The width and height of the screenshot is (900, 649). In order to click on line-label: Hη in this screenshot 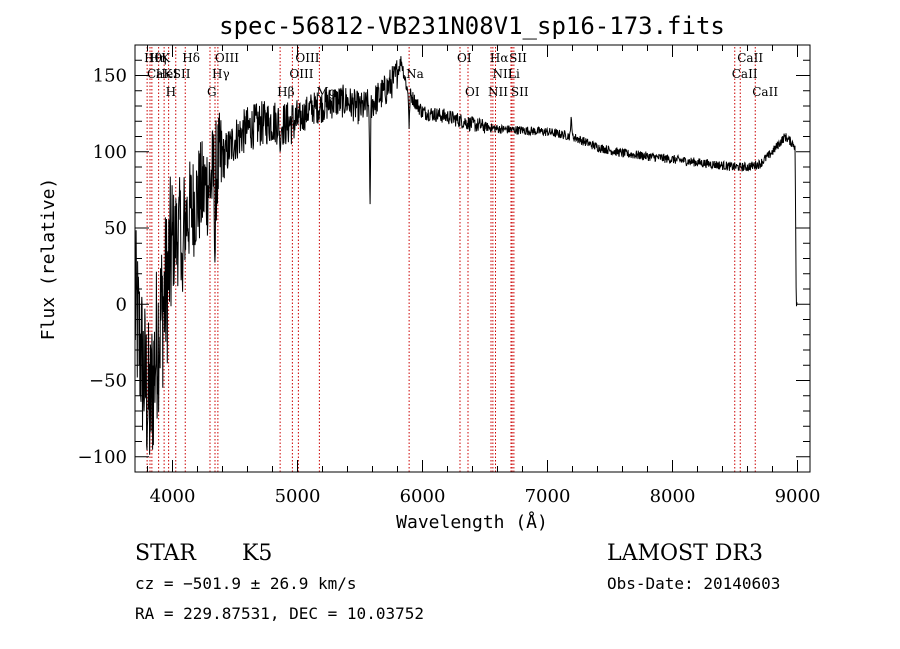, I will do `click(158, 58)`.